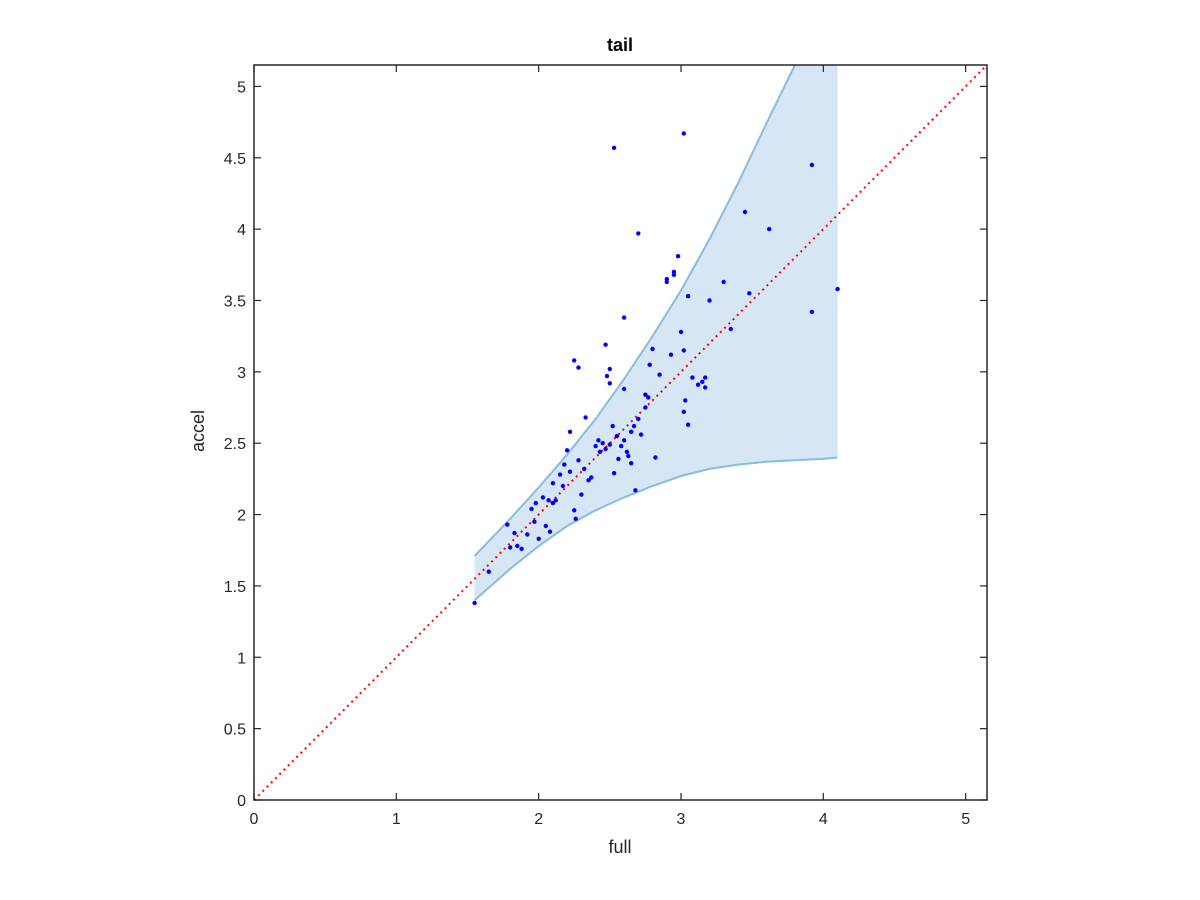 Image resolution: width=1200 pixels, height=900 pixels. I want to click on x-axis-label: full, so click(619, 847).